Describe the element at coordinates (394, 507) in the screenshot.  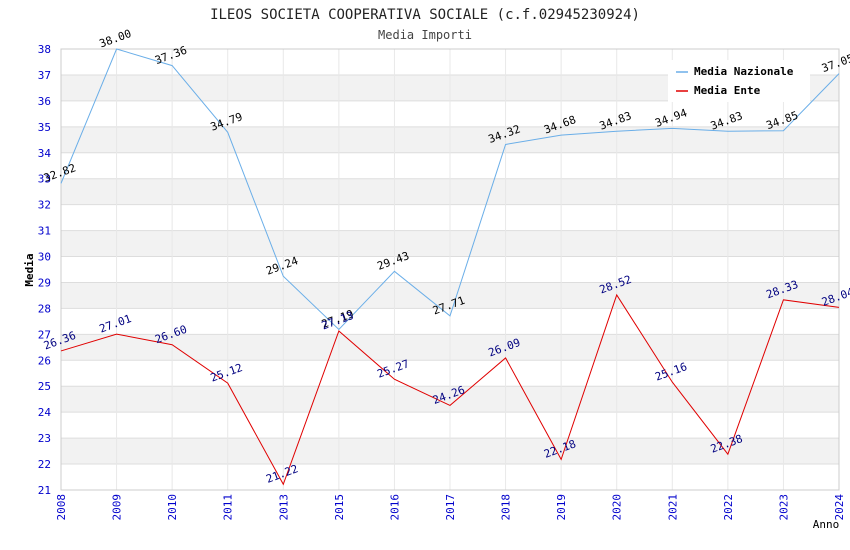
I see `x-tick-label: 2016` at that location.